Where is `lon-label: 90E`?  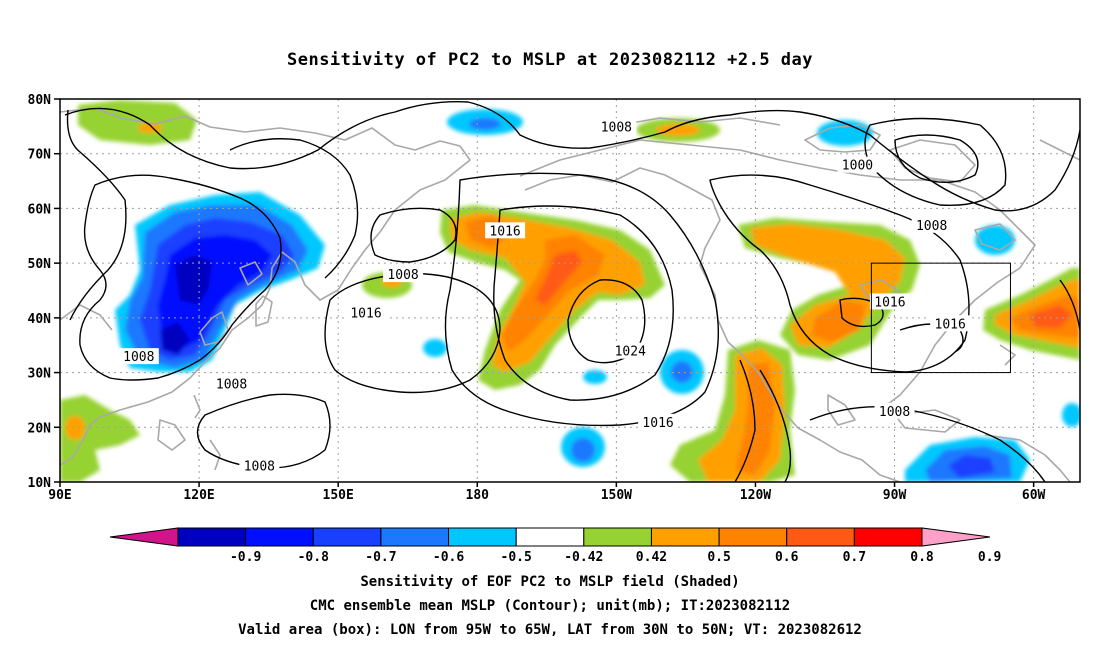 lon-label: 90E is located at coordinates (59, 495).